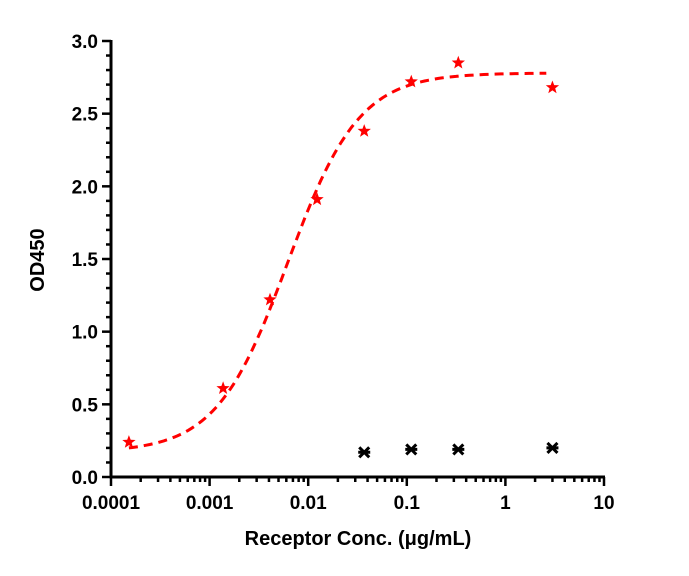 The image size is (689, 576). What do you see at coordinates (38, 259) in the screenshot?
I see `y-axis-label: OD450` at bounding box center [38, 259].